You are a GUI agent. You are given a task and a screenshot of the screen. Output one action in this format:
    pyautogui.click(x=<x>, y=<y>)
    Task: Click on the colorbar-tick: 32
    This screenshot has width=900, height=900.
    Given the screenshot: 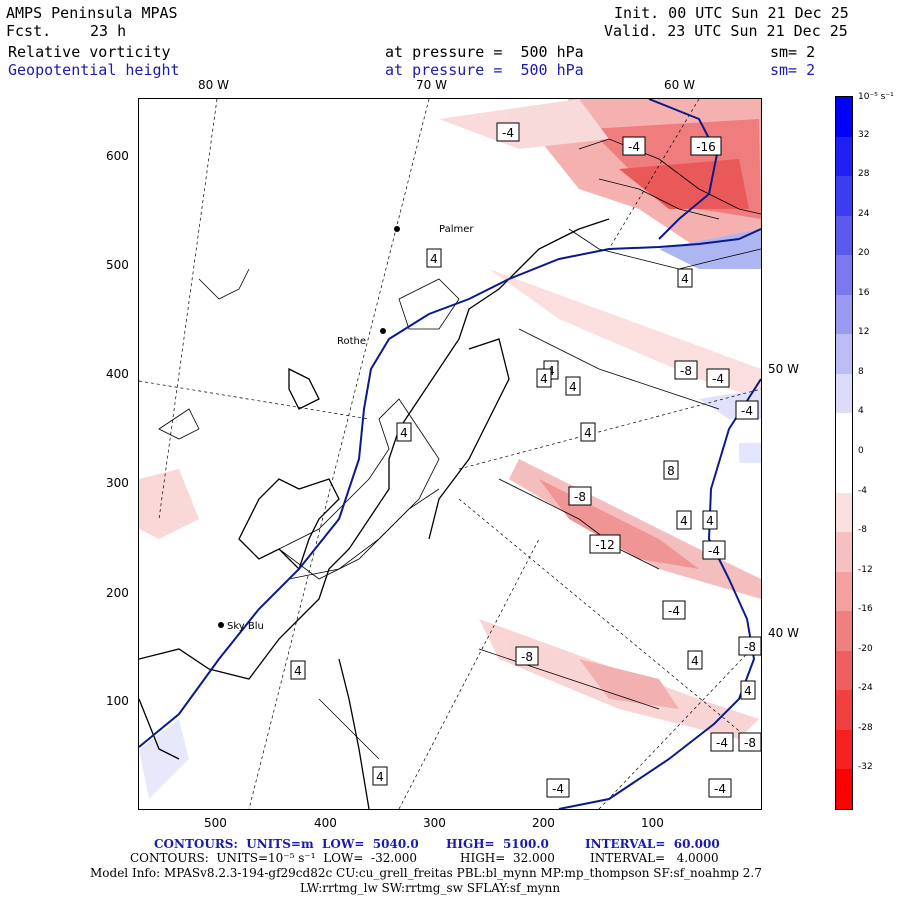 What is the action you would take?
    pyautogui.click(x=864, y=134)
    